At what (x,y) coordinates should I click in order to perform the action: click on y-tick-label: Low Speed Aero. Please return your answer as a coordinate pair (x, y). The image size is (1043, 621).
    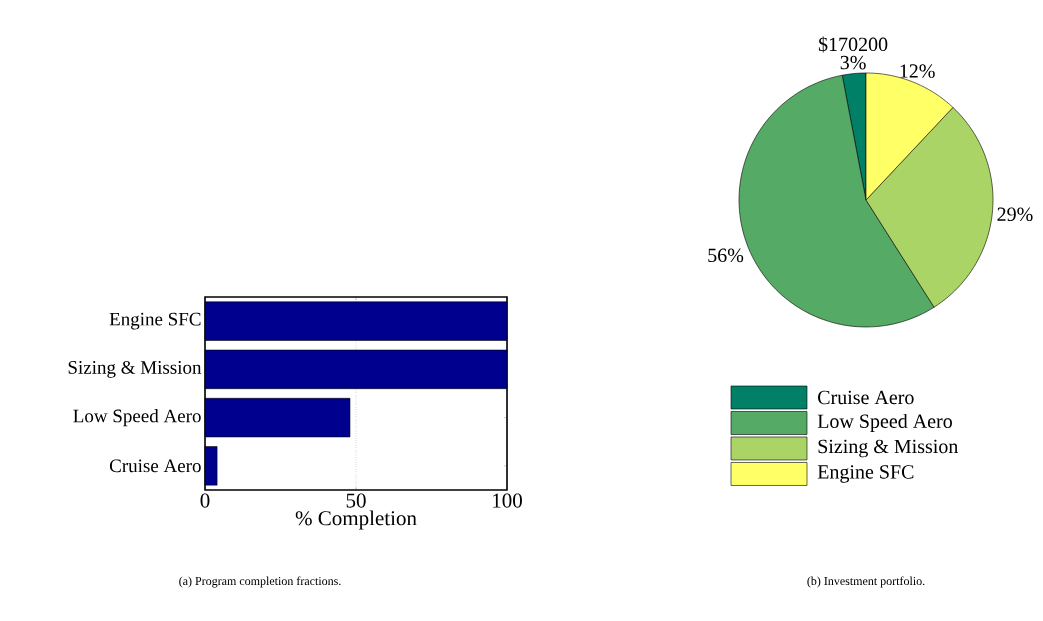
    Looking at the image, I should click on (137, 417).